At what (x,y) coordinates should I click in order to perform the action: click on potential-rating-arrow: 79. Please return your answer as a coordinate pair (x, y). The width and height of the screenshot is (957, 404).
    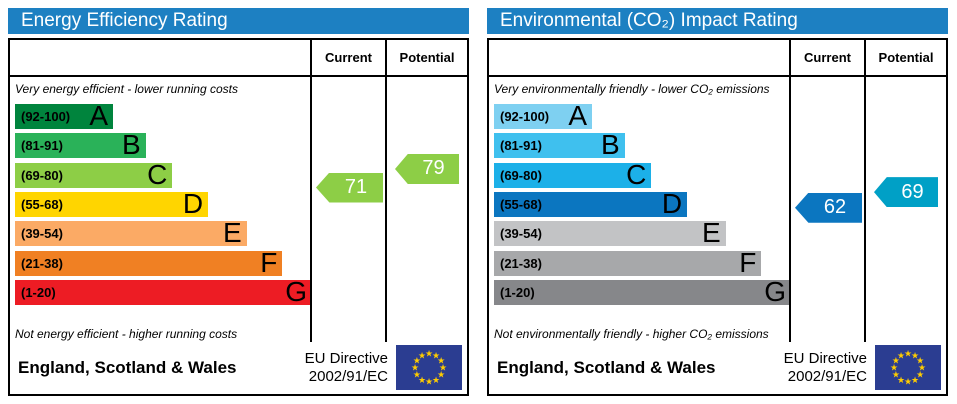
    Looking at the image, I should click on (427, 168).